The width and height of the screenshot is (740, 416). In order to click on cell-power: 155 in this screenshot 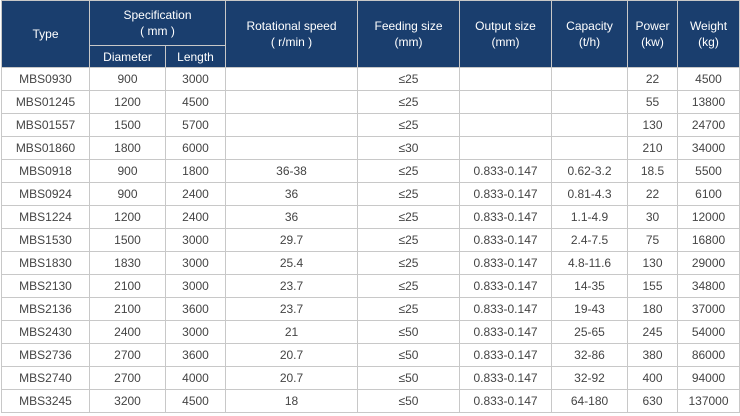, I will do `click(653, 286)`.